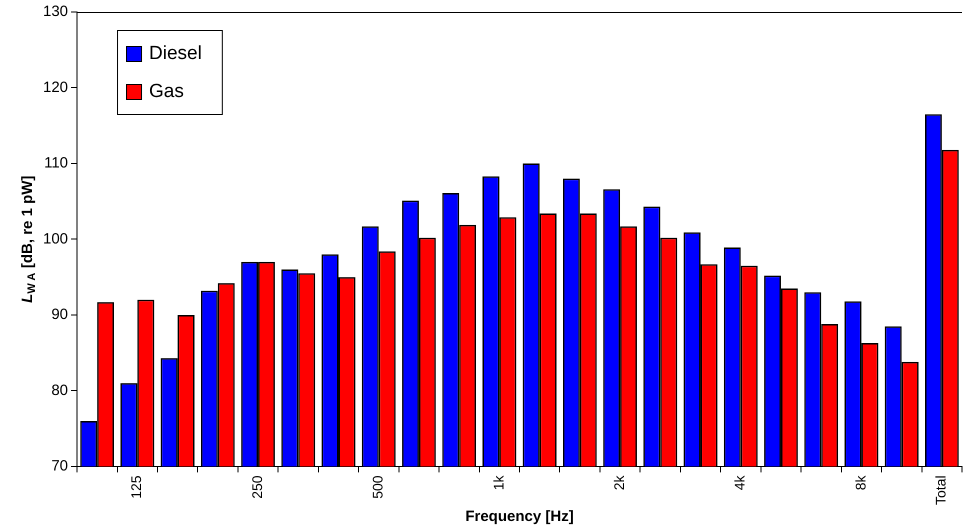 The height and width of the screenshot is (526, 966). I want to click on x-tick-label: 8k, so click(860, 482).